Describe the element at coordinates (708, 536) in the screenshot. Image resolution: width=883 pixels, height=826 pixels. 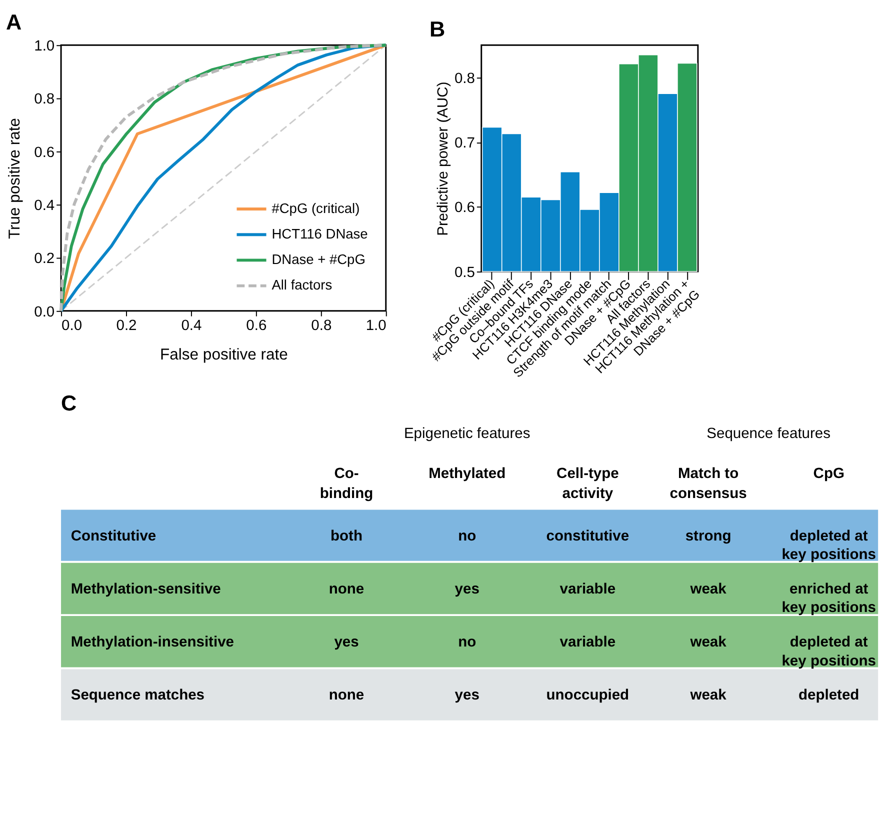
I see `text: strong` at that location.